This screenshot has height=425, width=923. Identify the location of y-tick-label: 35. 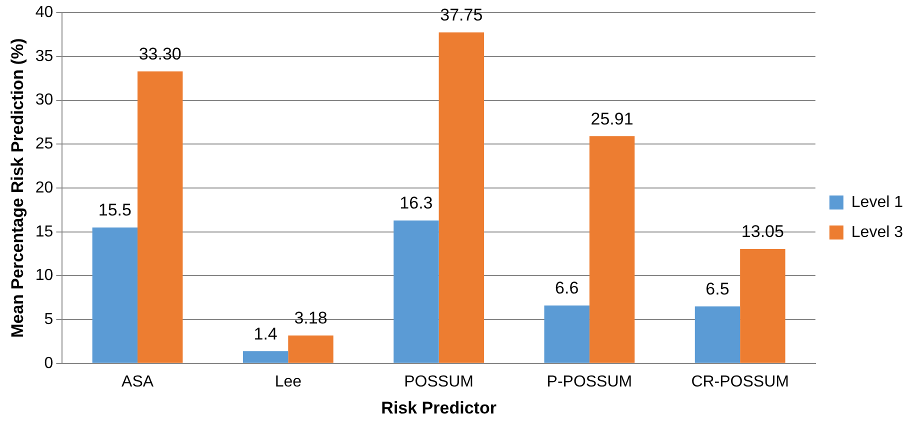
(44, 56).